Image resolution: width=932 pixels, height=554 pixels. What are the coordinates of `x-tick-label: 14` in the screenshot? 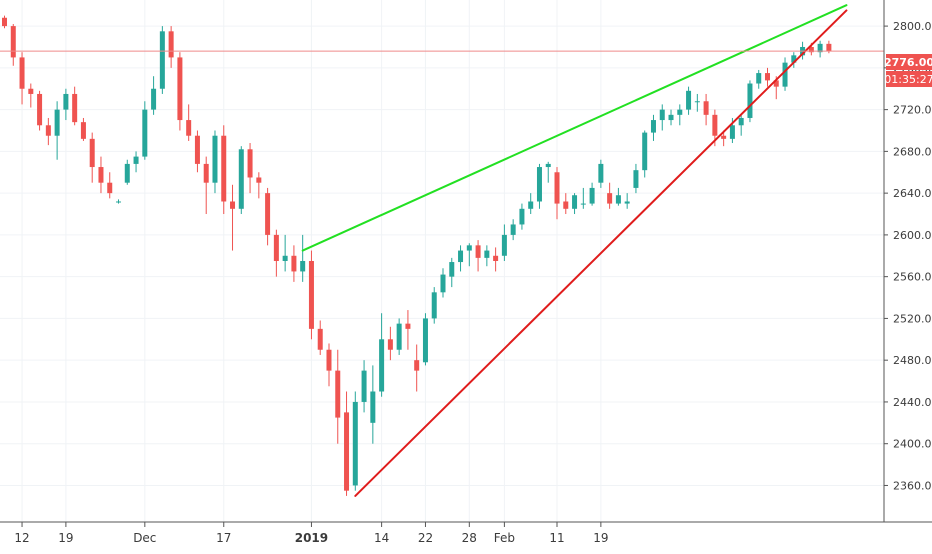 It's located at (381, 538).